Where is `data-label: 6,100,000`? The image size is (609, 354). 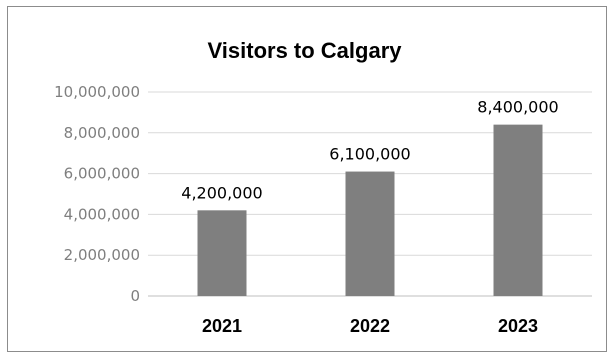
data-label: 6,100,000 is located at coordinates (369, 154).